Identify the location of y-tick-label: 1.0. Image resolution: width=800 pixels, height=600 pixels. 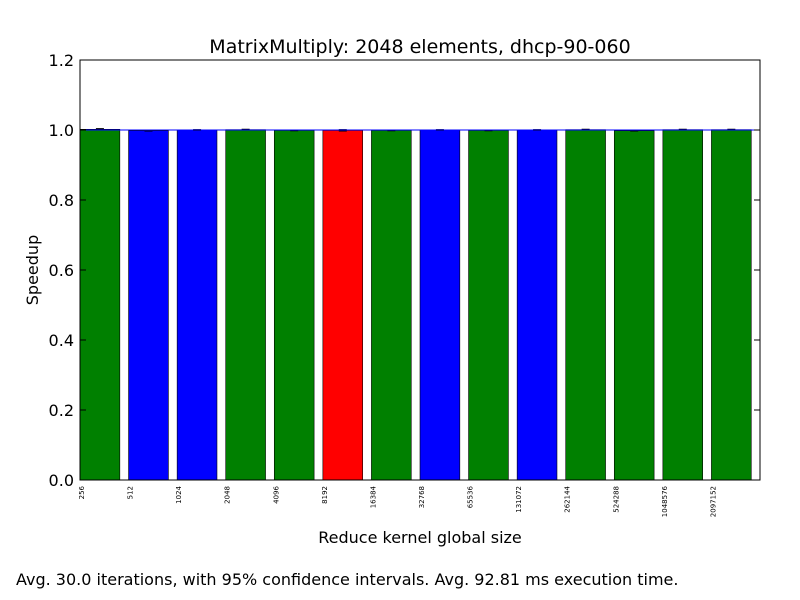
(61, 130).